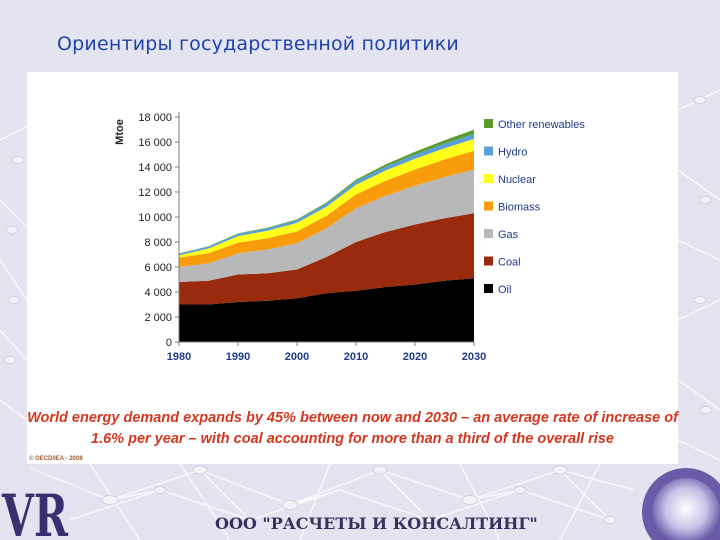  I want to click on legend-label: Coal, so click(509, 263).